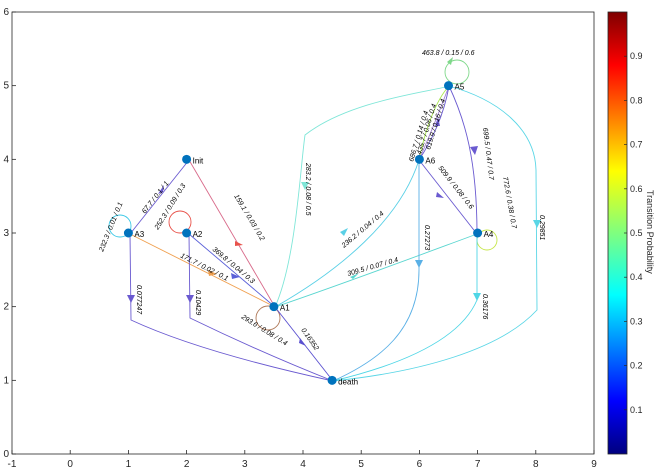  What do you see at coordinates (6, 380) in the screenshot?
I see `y-tick-label: 1` at bounding box center [6, 380].